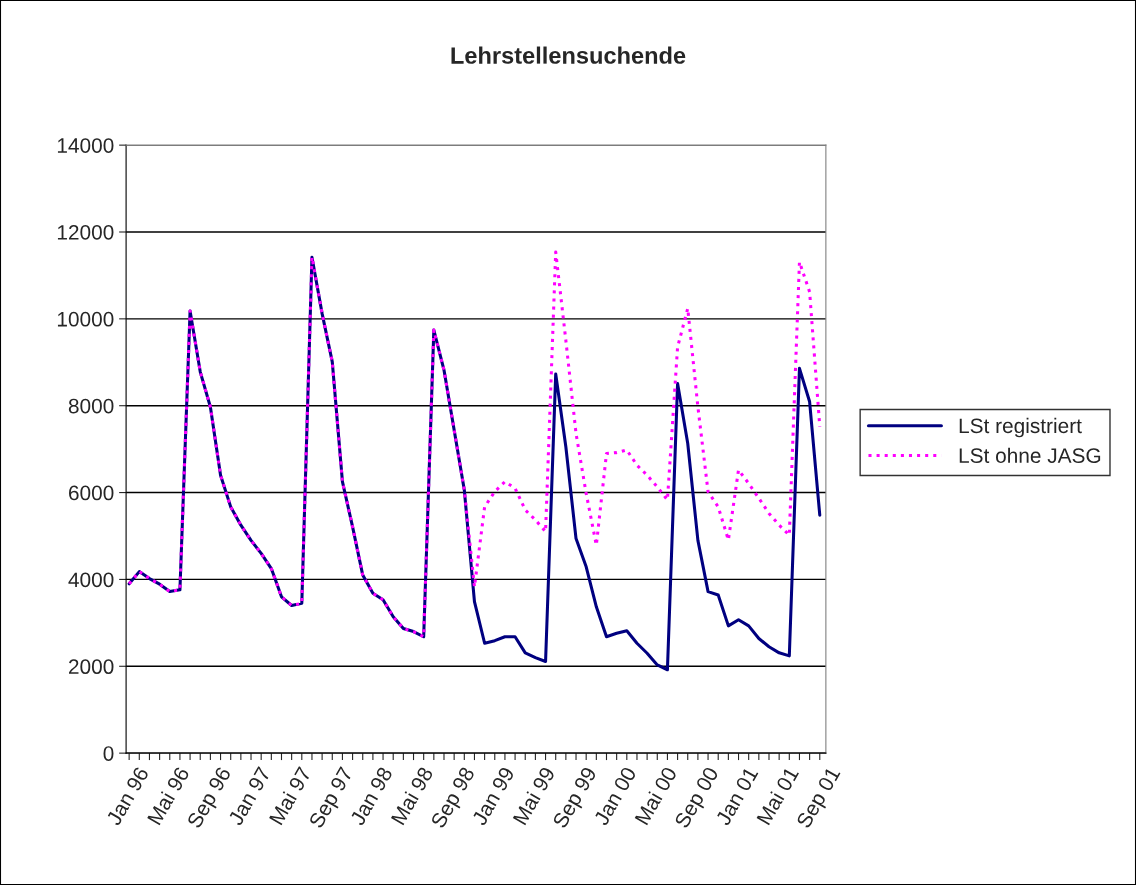 This screenshot has height=885, width=1136. Describe the element at coordinates (91, 580) in the screenshot. I see `y-tick-label: 4000` at that location.